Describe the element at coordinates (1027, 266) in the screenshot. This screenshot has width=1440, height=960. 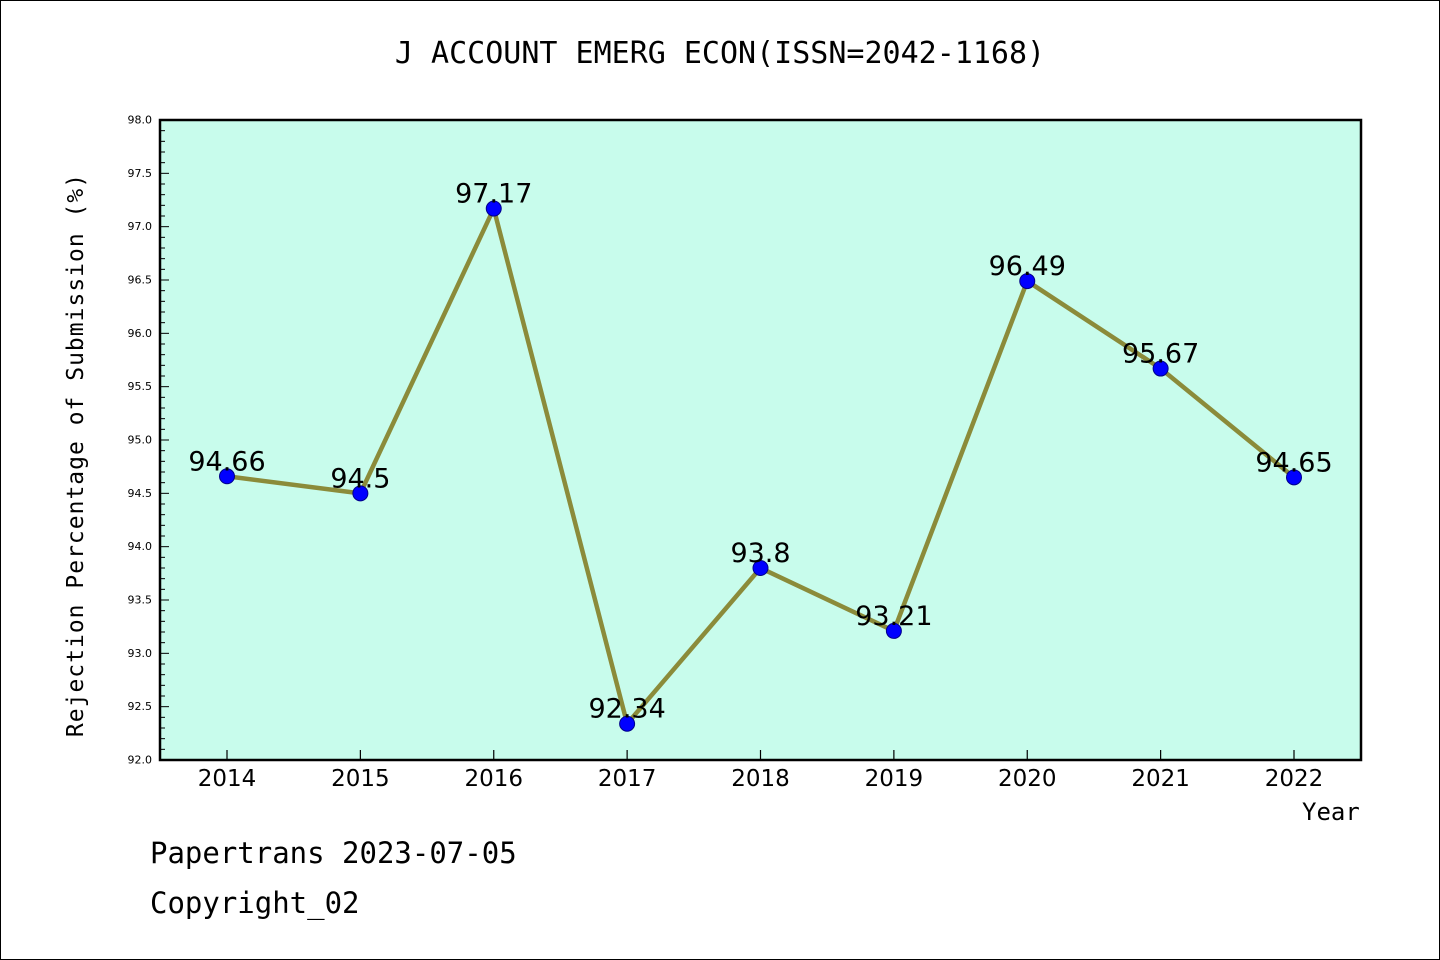
I see `data-label: 96.49` at that location.